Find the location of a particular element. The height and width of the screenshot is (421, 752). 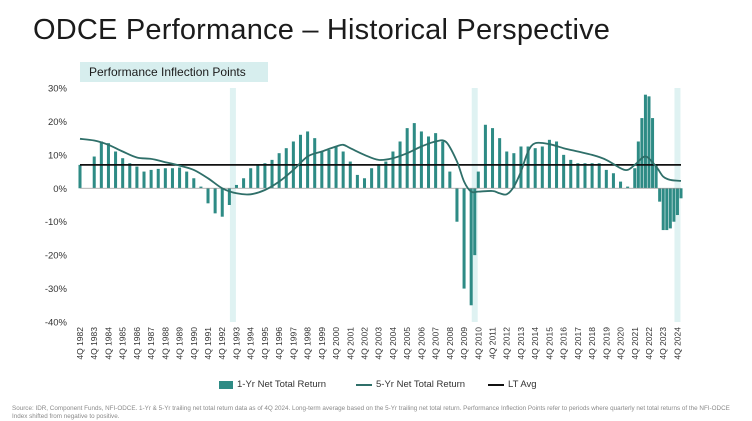

x-tick-27: 4Q 2009 is located at coordinates (464, 343).